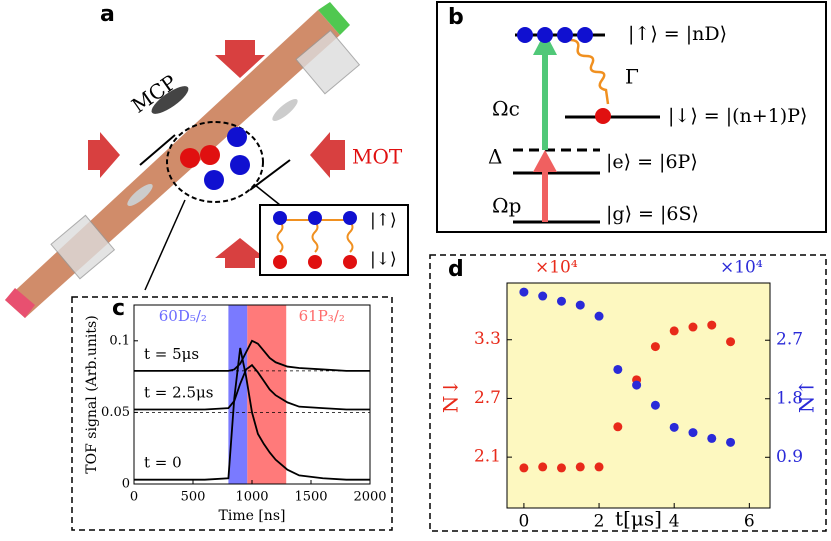  I want to click on state-label: |g⟩ = |6S⟩, so click(652, 214).